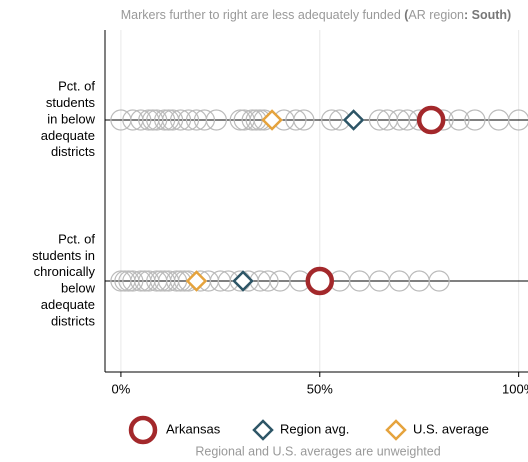 The width and height of the screenshot is (528, 462). What do you see at coordinates (65, 271) in the screenshot?
I see `category-label: chronically` at bounding box center [65, 271].